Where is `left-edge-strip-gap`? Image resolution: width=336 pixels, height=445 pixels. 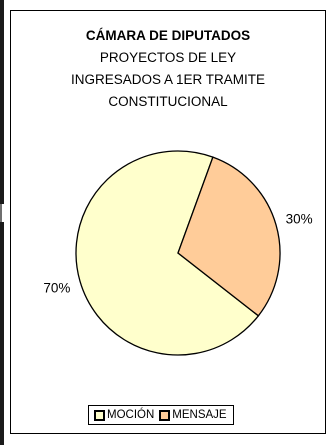 left-edge-strip-gap is located at coordinates (1, 213).